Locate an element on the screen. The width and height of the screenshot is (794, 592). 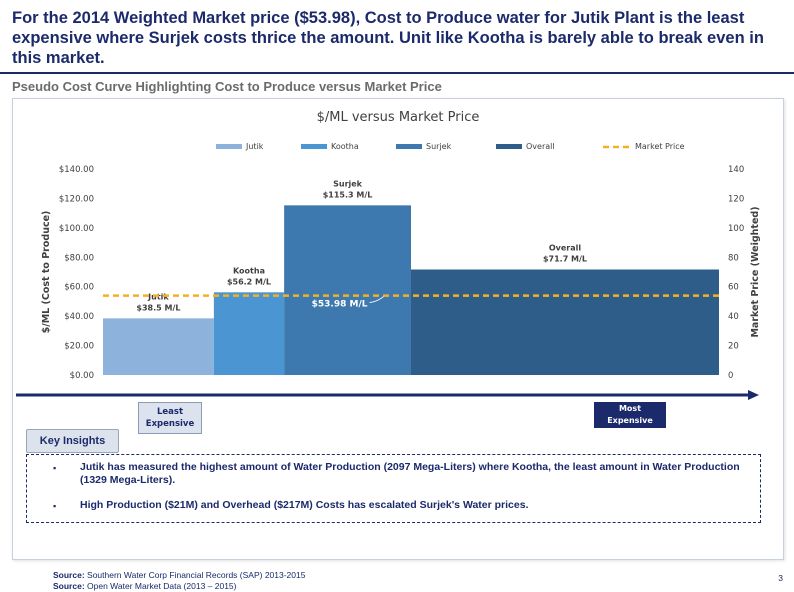
y-tick-label: $40.00 is located at coordinates (79, 317).